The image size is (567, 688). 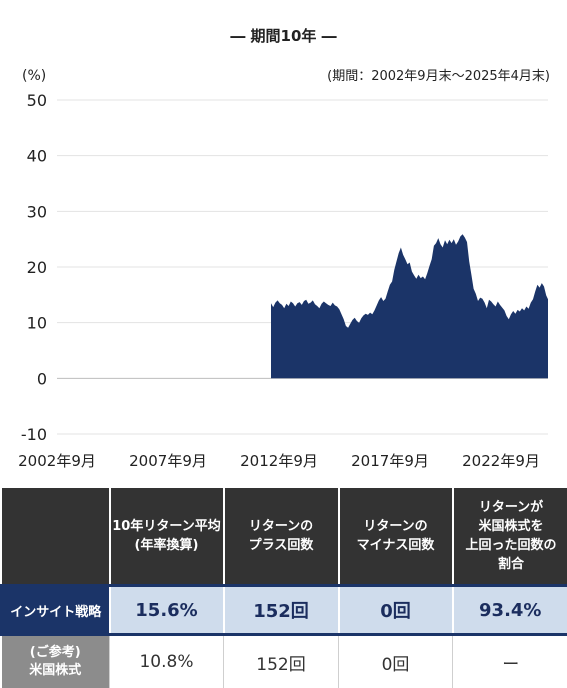 I want to click on table-cell: 15.6%, so click(x=166, y=610).